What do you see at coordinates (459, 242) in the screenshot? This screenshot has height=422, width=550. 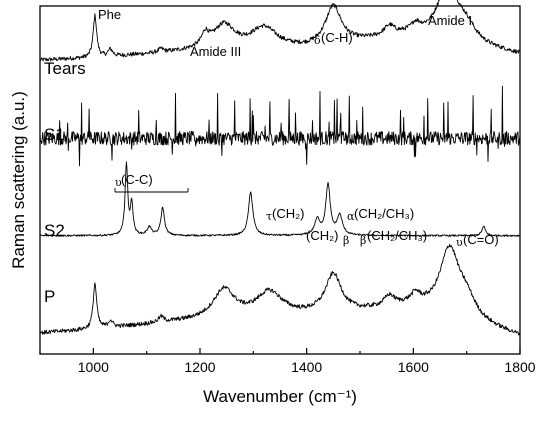 I see `annotation-nu-co-symbol: υ` at bounding box center [459, 242].